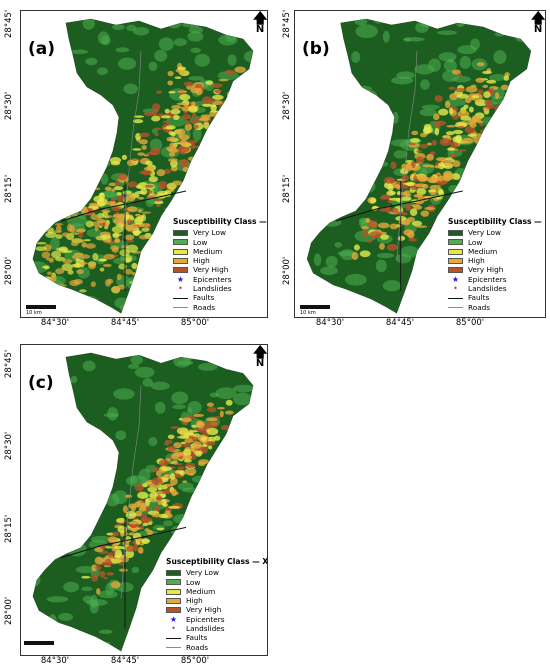 The height and width of the screenshot is (671, 550). I want to click on legend-label: High, so click(194, 601).